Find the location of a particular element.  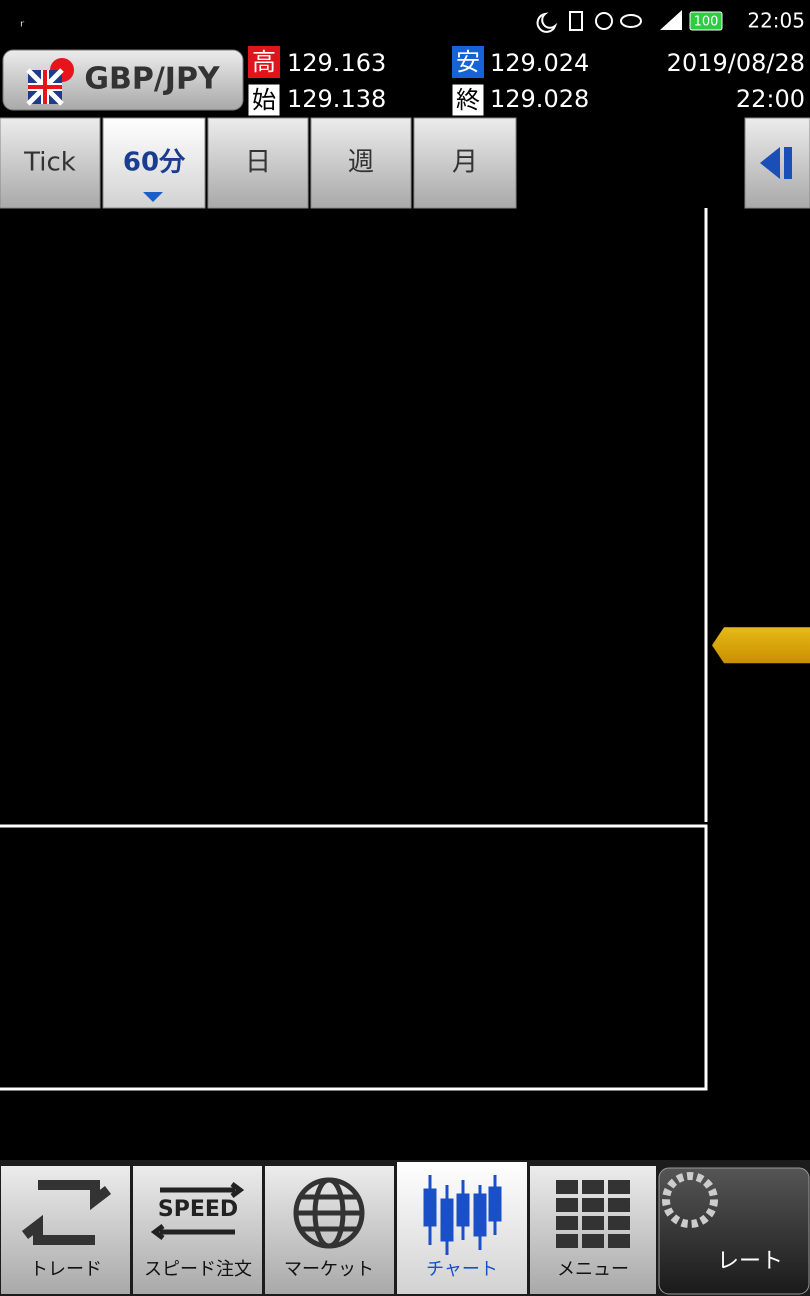

tab-label: 週 is located at coordinates (361, 163).